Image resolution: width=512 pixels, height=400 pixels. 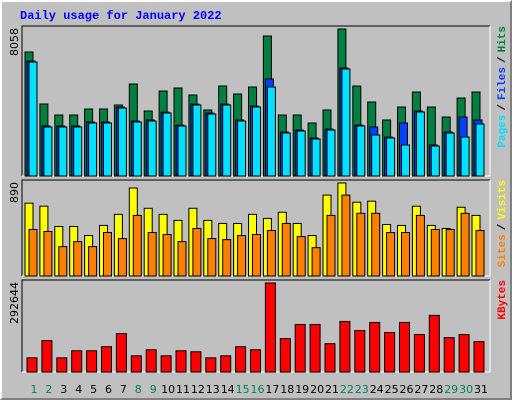 What do you see at coordinates (123, 389) in the screenshot?
I see `x-tick-label: 7` at bounding box center [123, 389].